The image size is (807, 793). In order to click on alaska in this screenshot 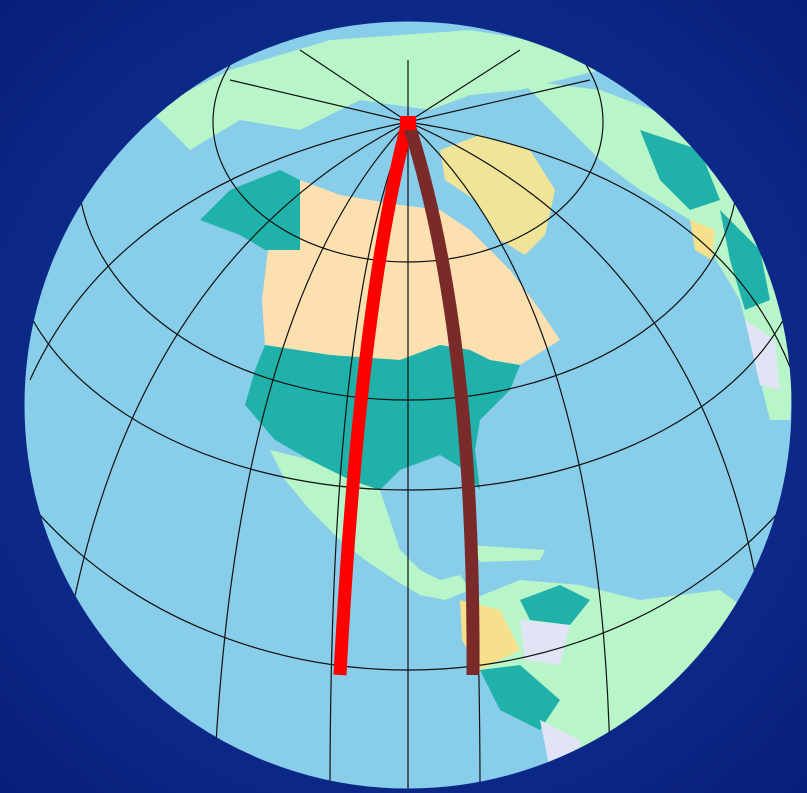, I will do `click(250, 210)`.